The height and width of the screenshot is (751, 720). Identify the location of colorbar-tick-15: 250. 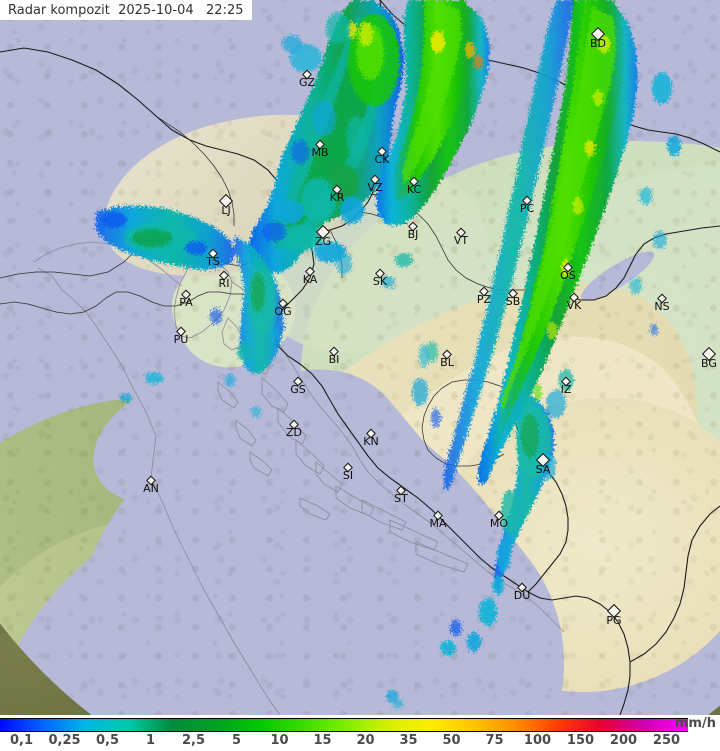
(666, 740).